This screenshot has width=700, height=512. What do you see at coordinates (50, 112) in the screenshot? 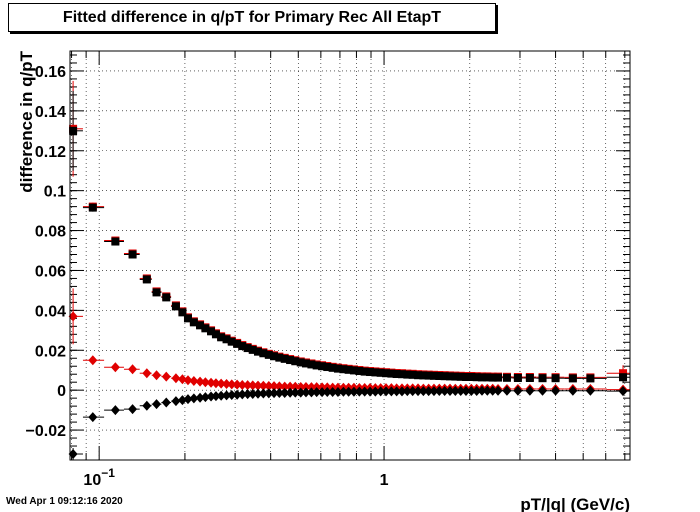
I see `y-tick-label: 0.14` at bounding box center [50, 112].